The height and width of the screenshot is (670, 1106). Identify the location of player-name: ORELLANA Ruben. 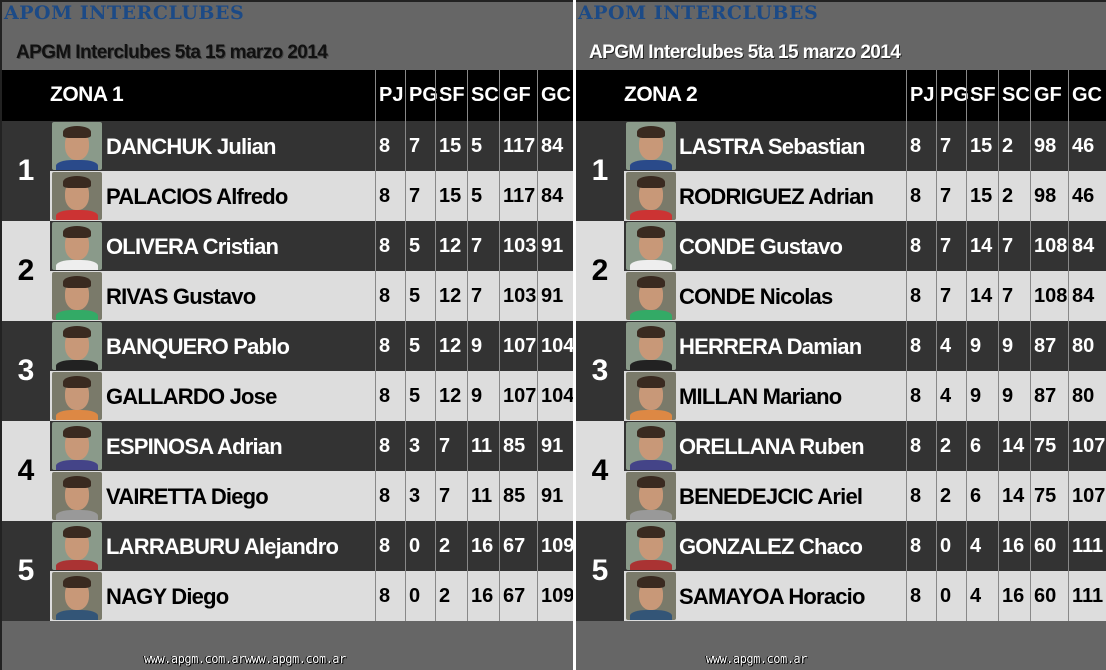
(772, 446).